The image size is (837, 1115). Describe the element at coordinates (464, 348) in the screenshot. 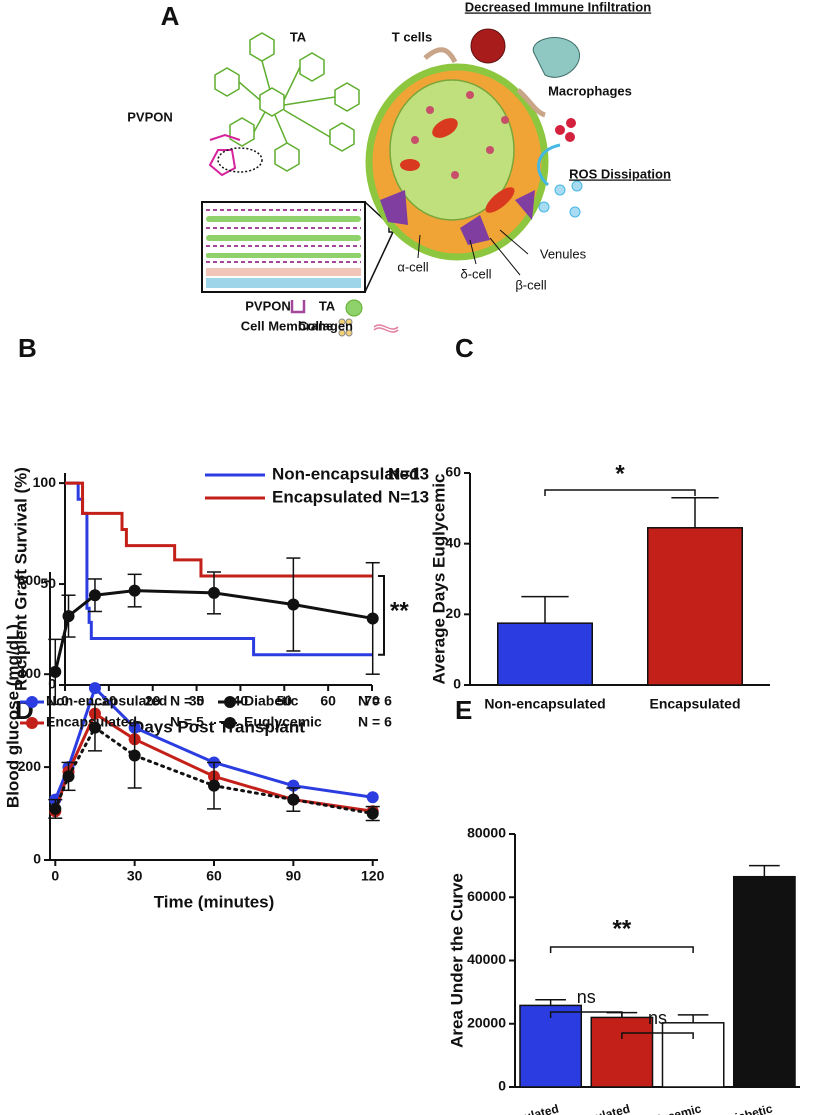

I see `panel-label: C` at that location.